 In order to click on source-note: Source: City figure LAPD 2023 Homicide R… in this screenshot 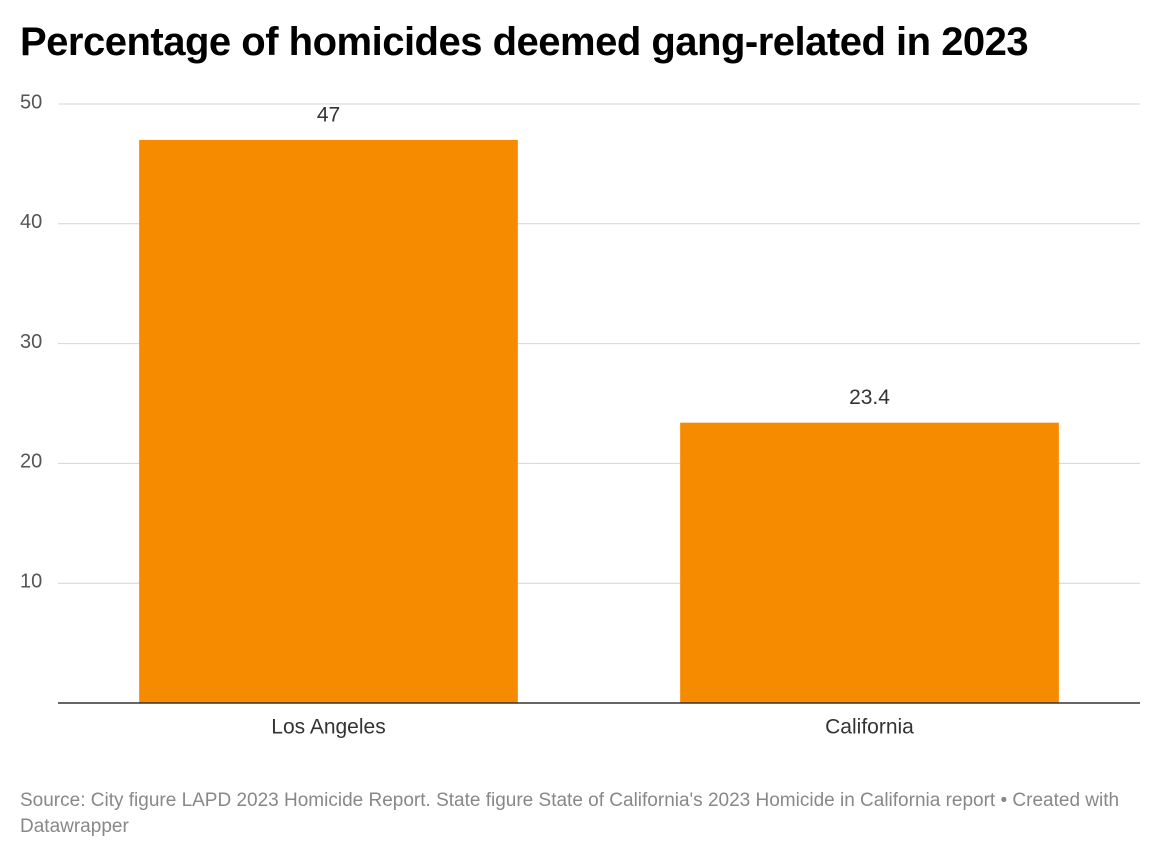, I will do `click(570, 813)`.